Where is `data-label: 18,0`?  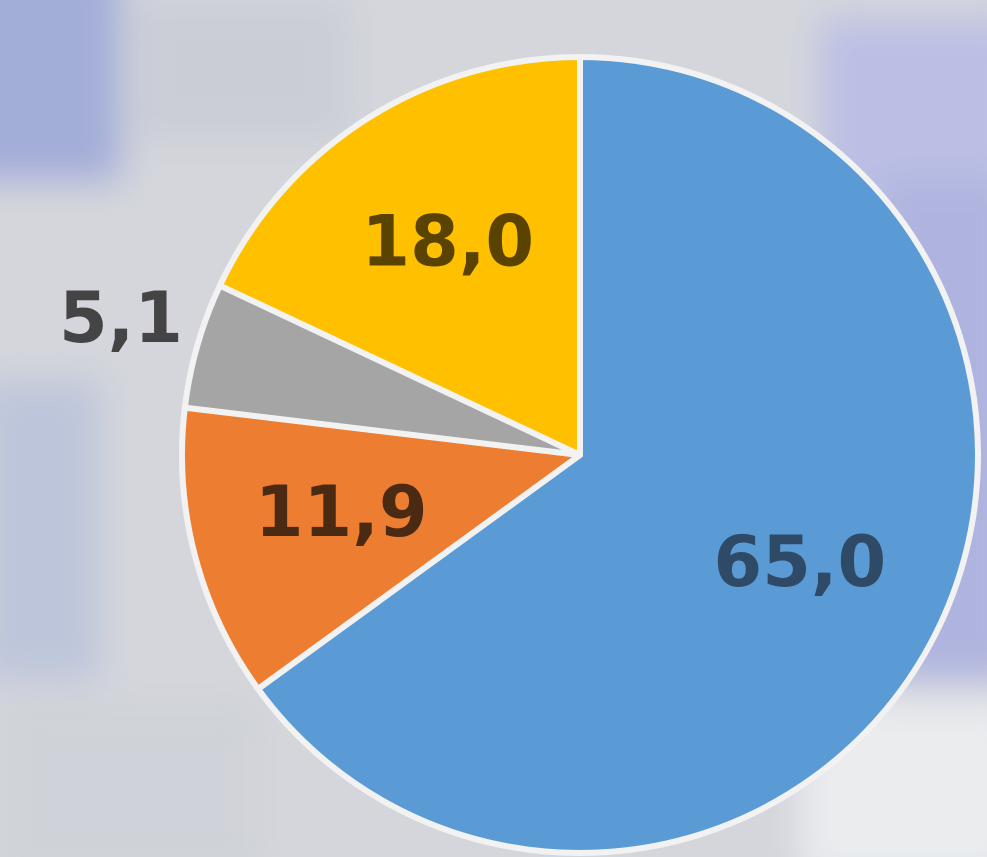 data-label: 18,0 is located at coordinates (447, 242).